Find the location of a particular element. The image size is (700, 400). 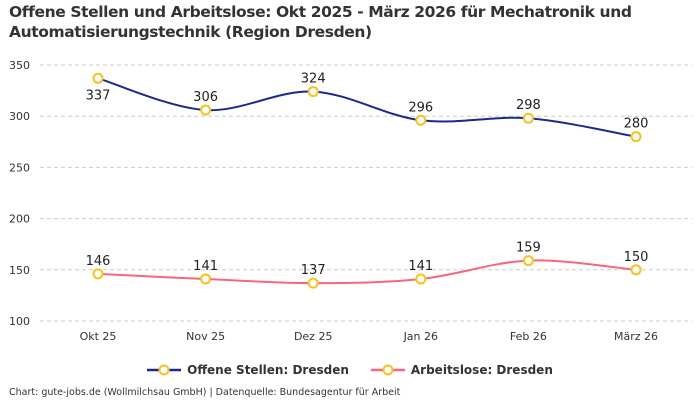

legend-item-arbeitslose: Arbeitslose: Dresden is located at coordinates (461, 370).